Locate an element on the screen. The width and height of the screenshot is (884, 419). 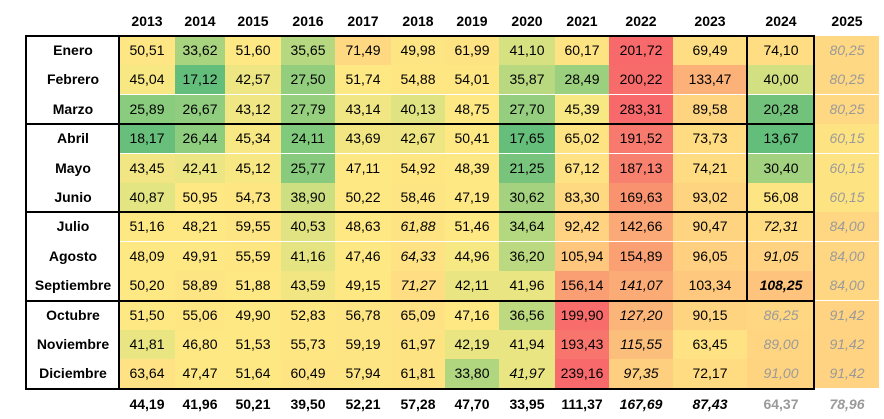
data-cell: 51,74 is located at coordinates (363, 79).